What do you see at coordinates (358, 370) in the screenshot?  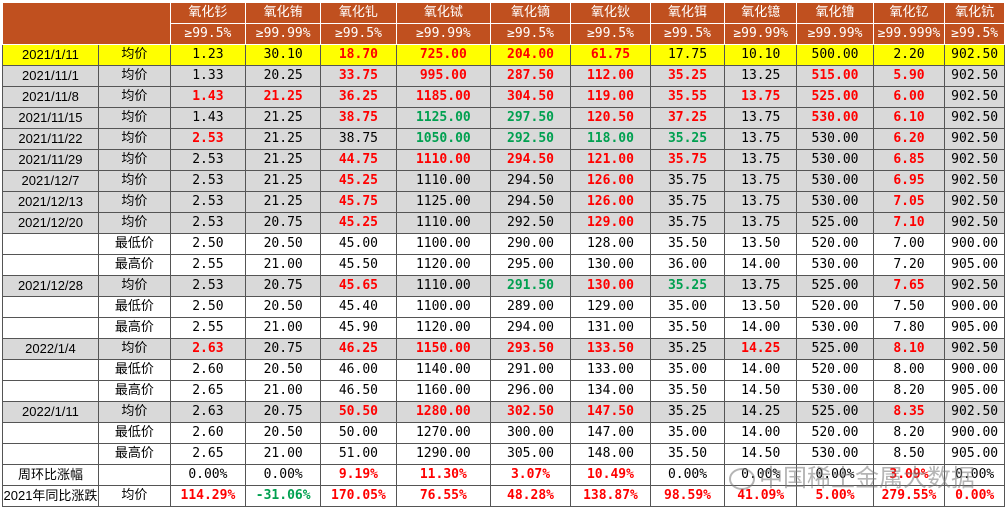 I see `price-cell: 46.00` at bounding box center [358, 370].